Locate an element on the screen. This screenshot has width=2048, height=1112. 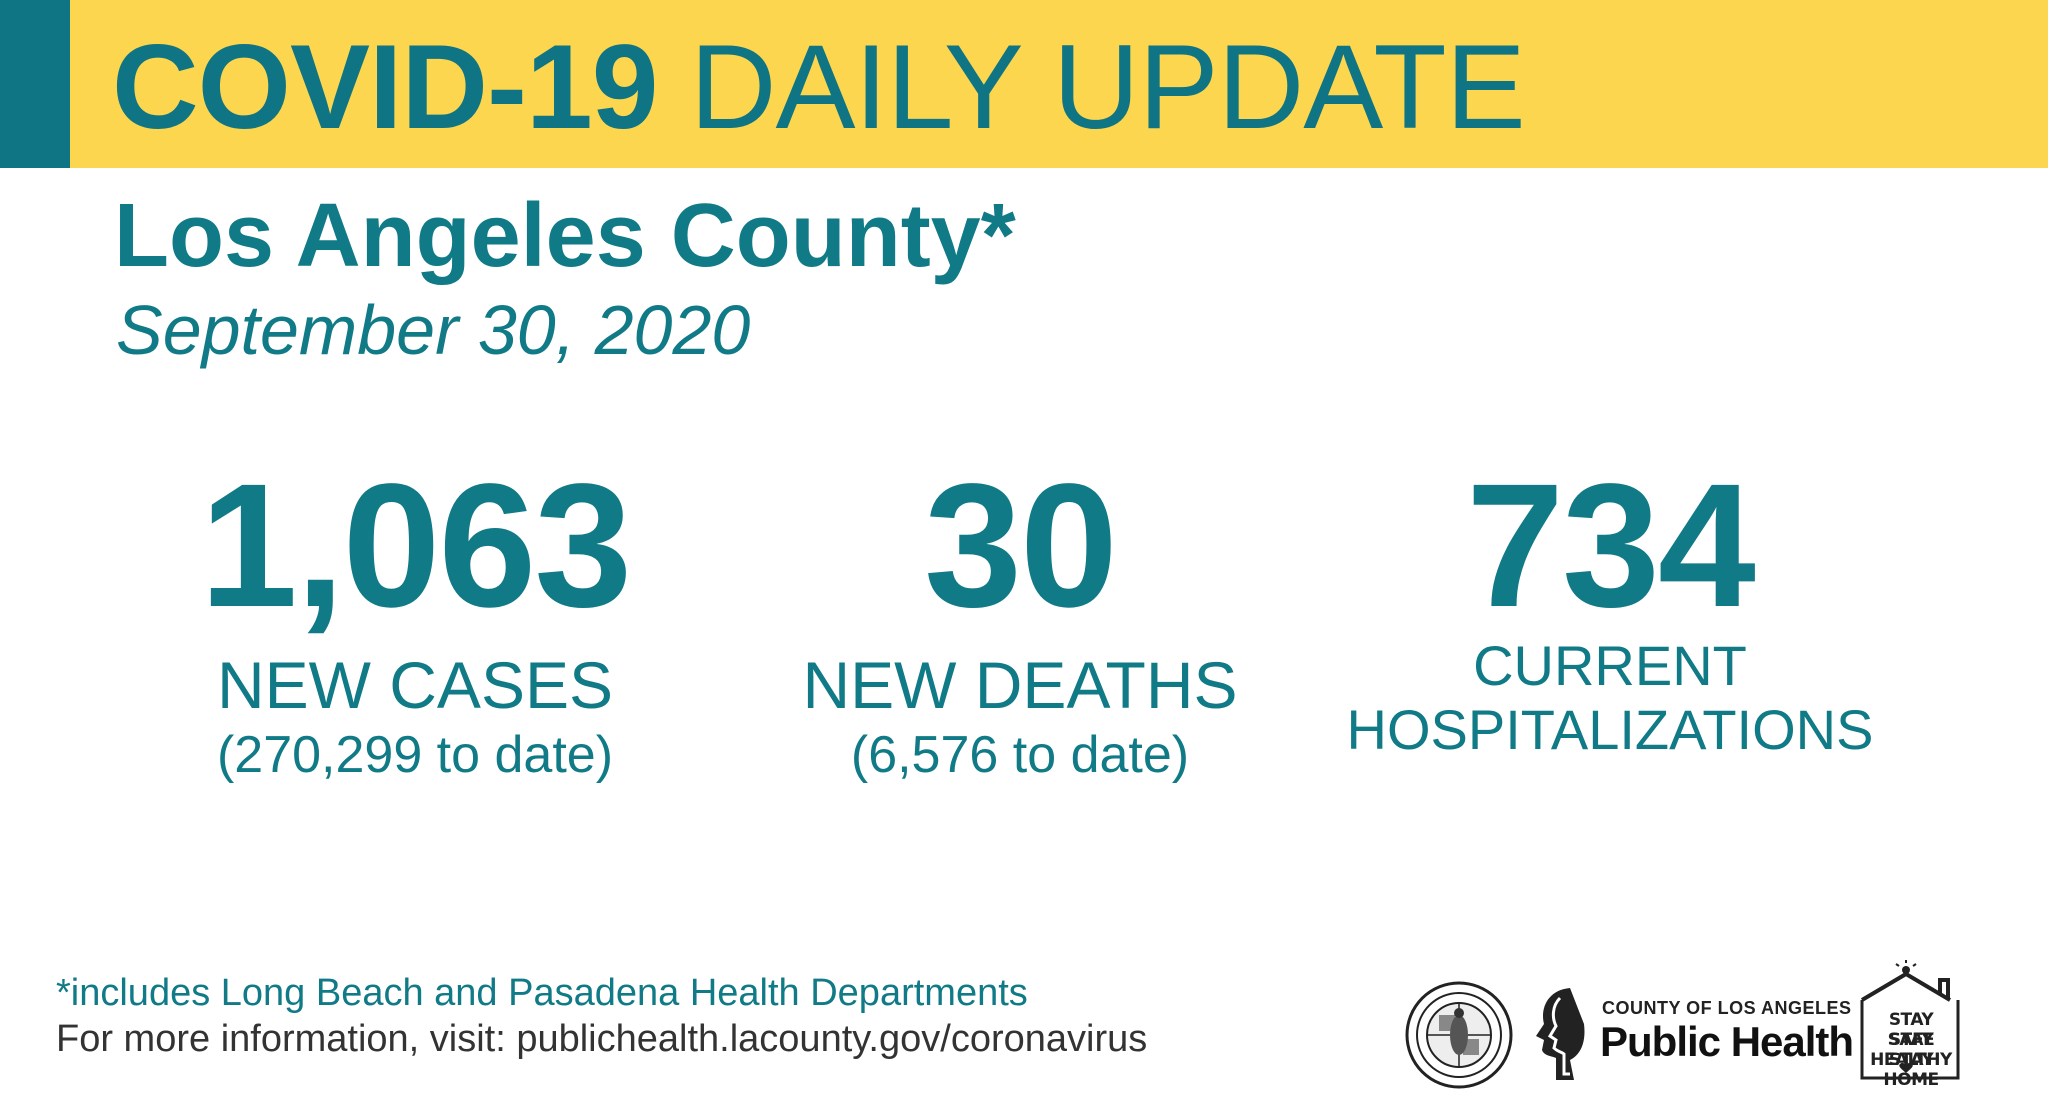
stat-new-cases: 1,063 NEW CASES (270,299 to date) is located at coordinates (415, 623).